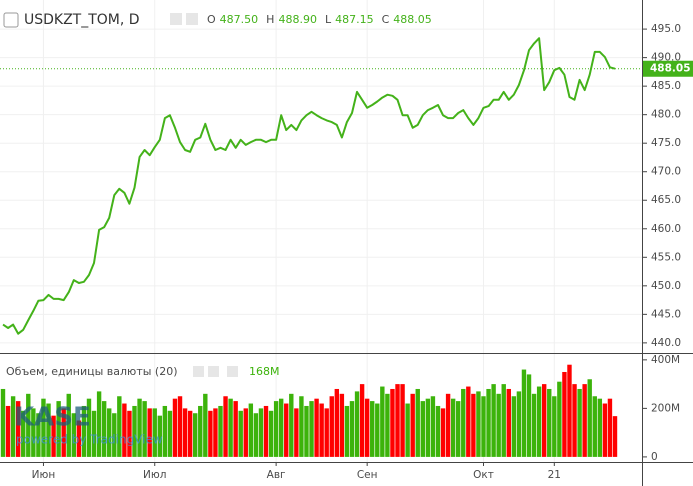 The image size is (693, 486). I want to click on last-price-label: 488.05, so click(670, 69).